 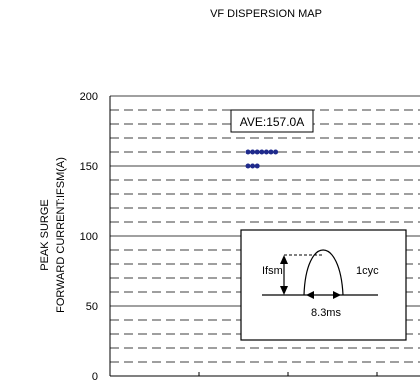 What do you see at coordinates (53, 235) in the screenshot?
I see `y-axis-label: PEAK SURGE FORWARD CURRENT:IFSM(A)` at bounding box center [53, 235].